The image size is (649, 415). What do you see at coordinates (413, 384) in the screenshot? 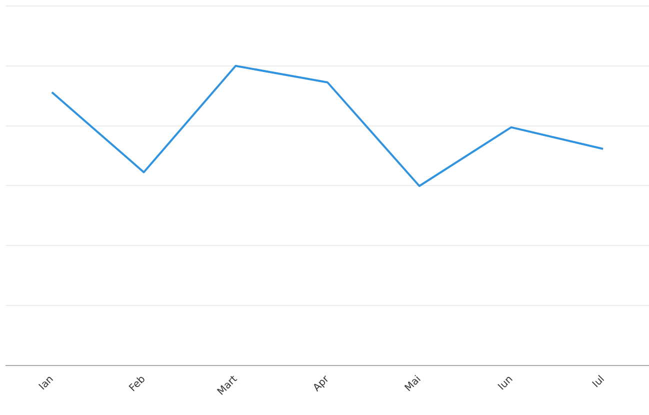
I see `x-tick-label: Mai` at bounding box center [413, 384].